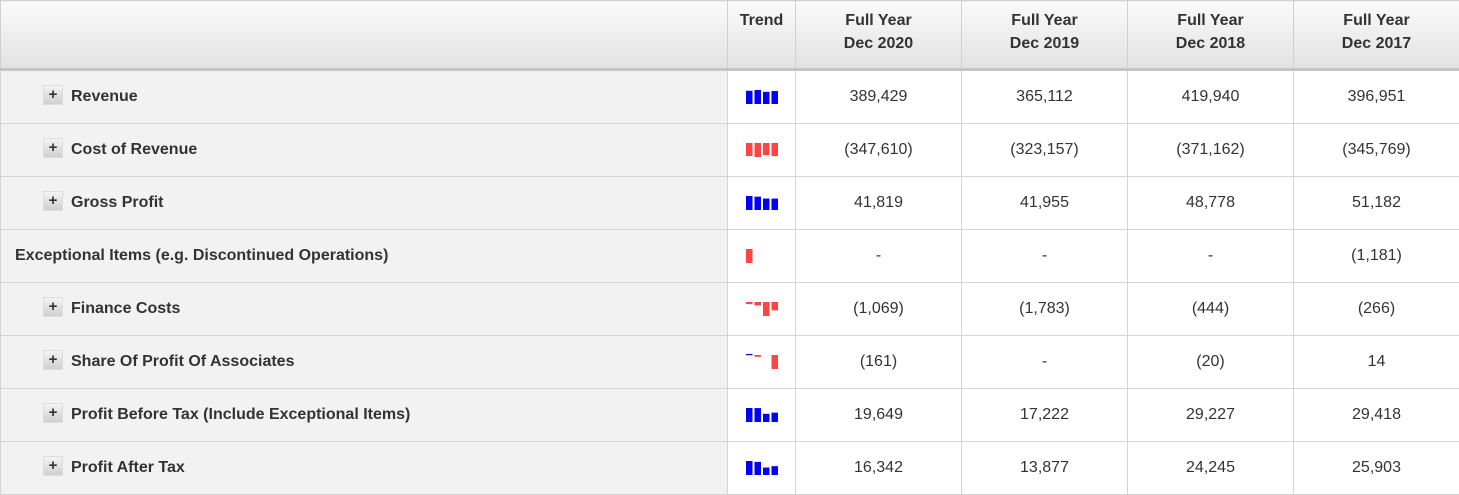 This screenshot has width=1459, height=495. I want to click on value-cell: (1,783), so click(1045, 309).